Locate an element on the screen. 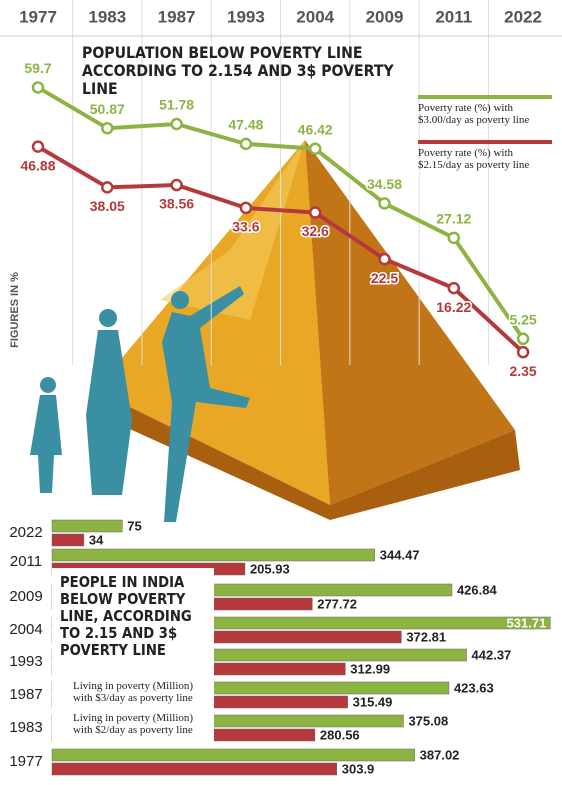 This screenshot has height=785, width=562. data-label: 2.35 is located at coordinates (522, 371).